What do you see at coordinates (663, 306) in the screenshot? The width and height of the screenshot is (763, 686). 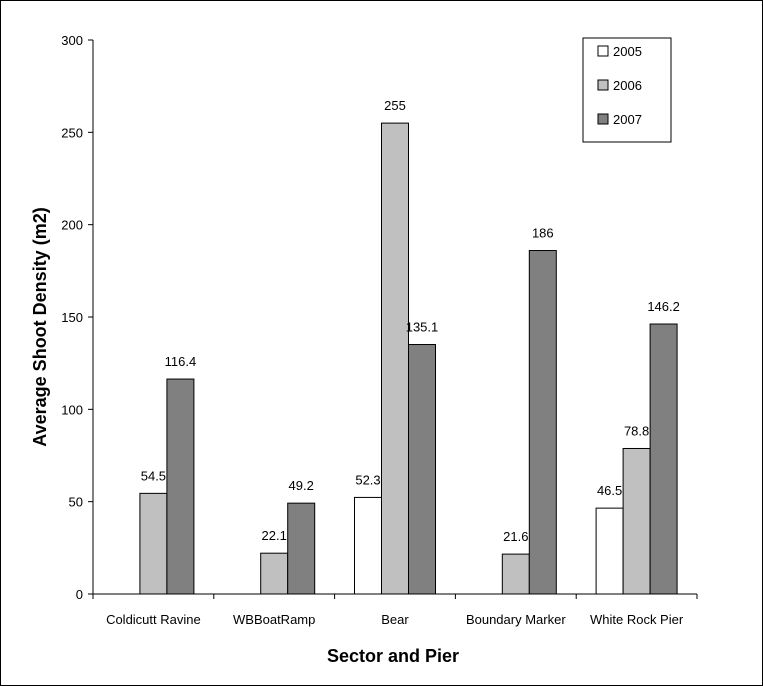 I see `data-label: 146.2` at bounding box center [663, 306].